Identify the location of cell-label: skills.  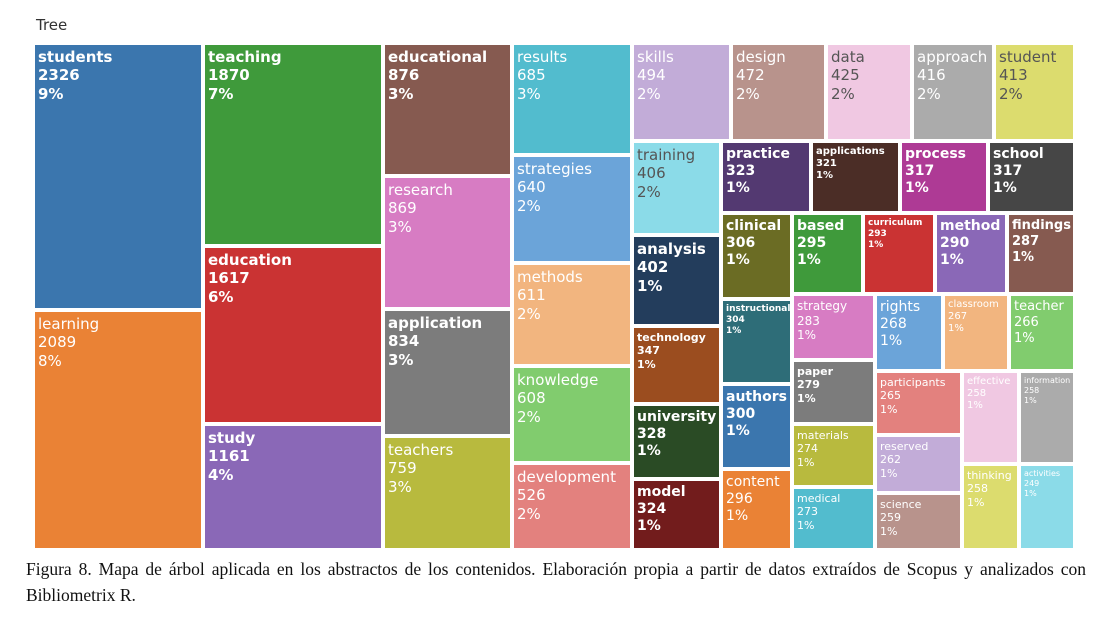
(655, 57).